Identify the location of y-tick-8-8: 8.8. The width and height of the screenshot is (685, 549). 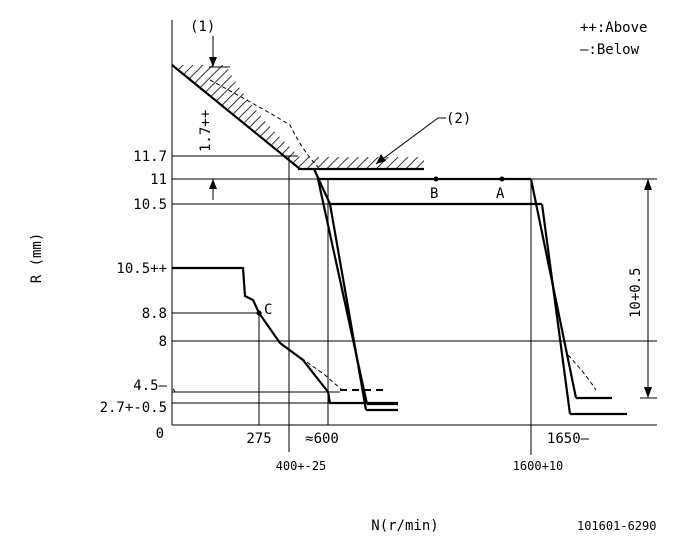
(154, 314).